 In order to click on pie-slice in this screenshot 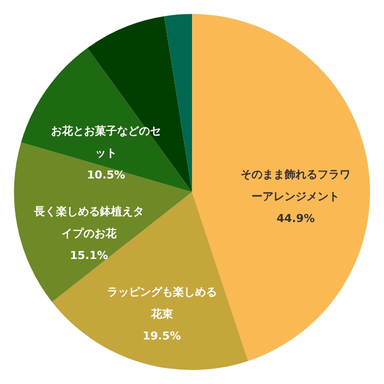, I will do `click(178, 103)`.